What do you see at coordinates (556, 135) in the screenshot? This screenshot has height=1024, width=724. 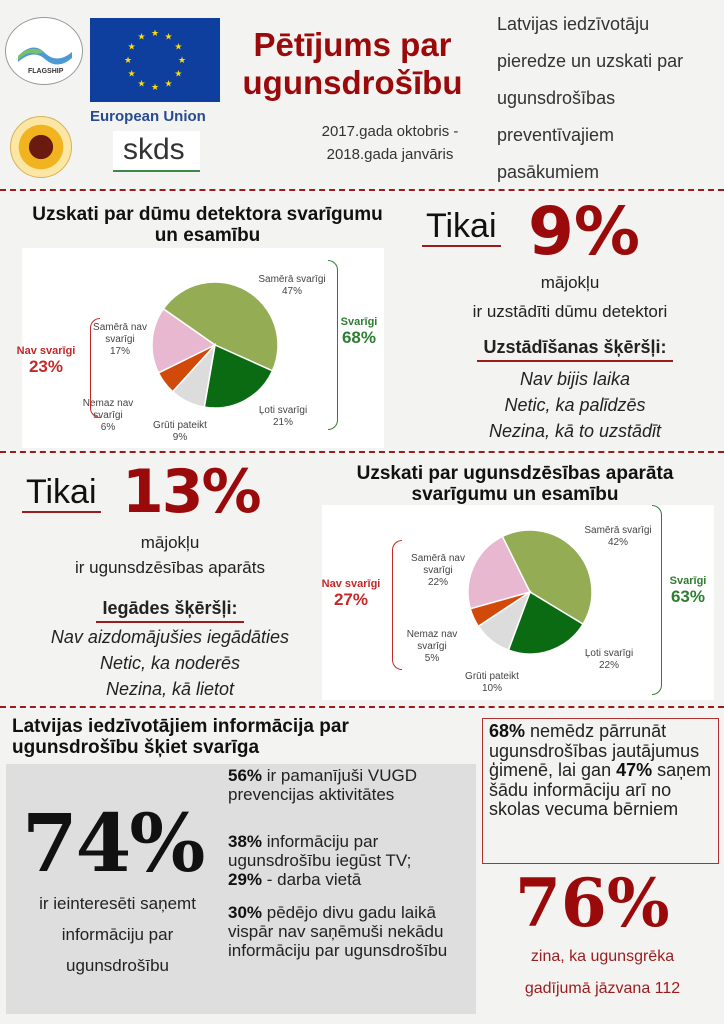 I see `description-line: preventīvajiem` at bounding box center [556, 135].